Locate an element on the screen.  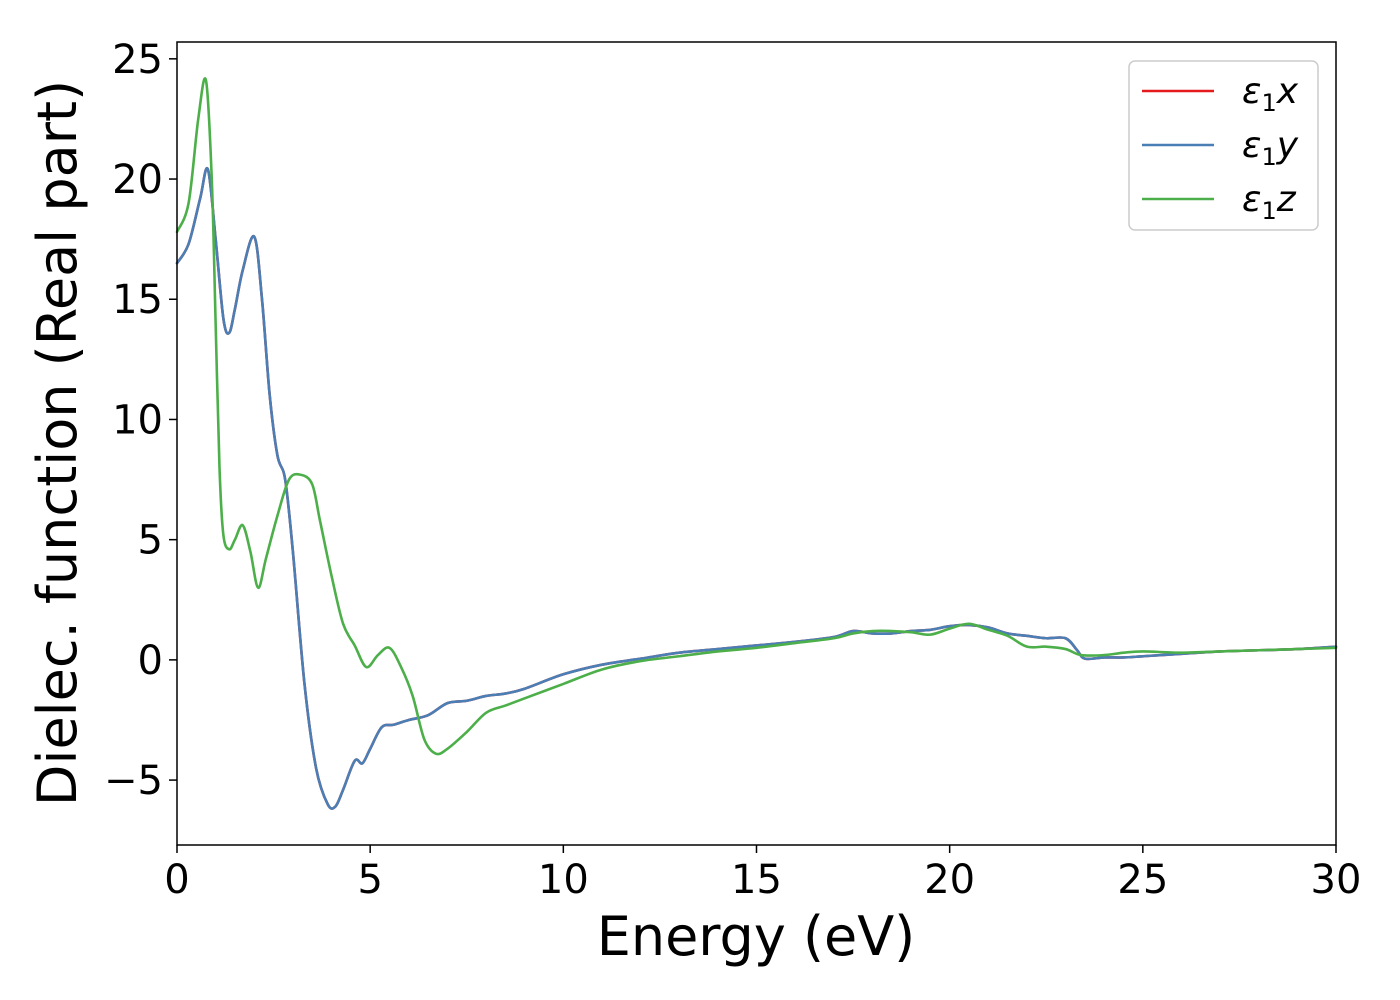
y-tick-label: 20 is located at coordinates (137, 180).